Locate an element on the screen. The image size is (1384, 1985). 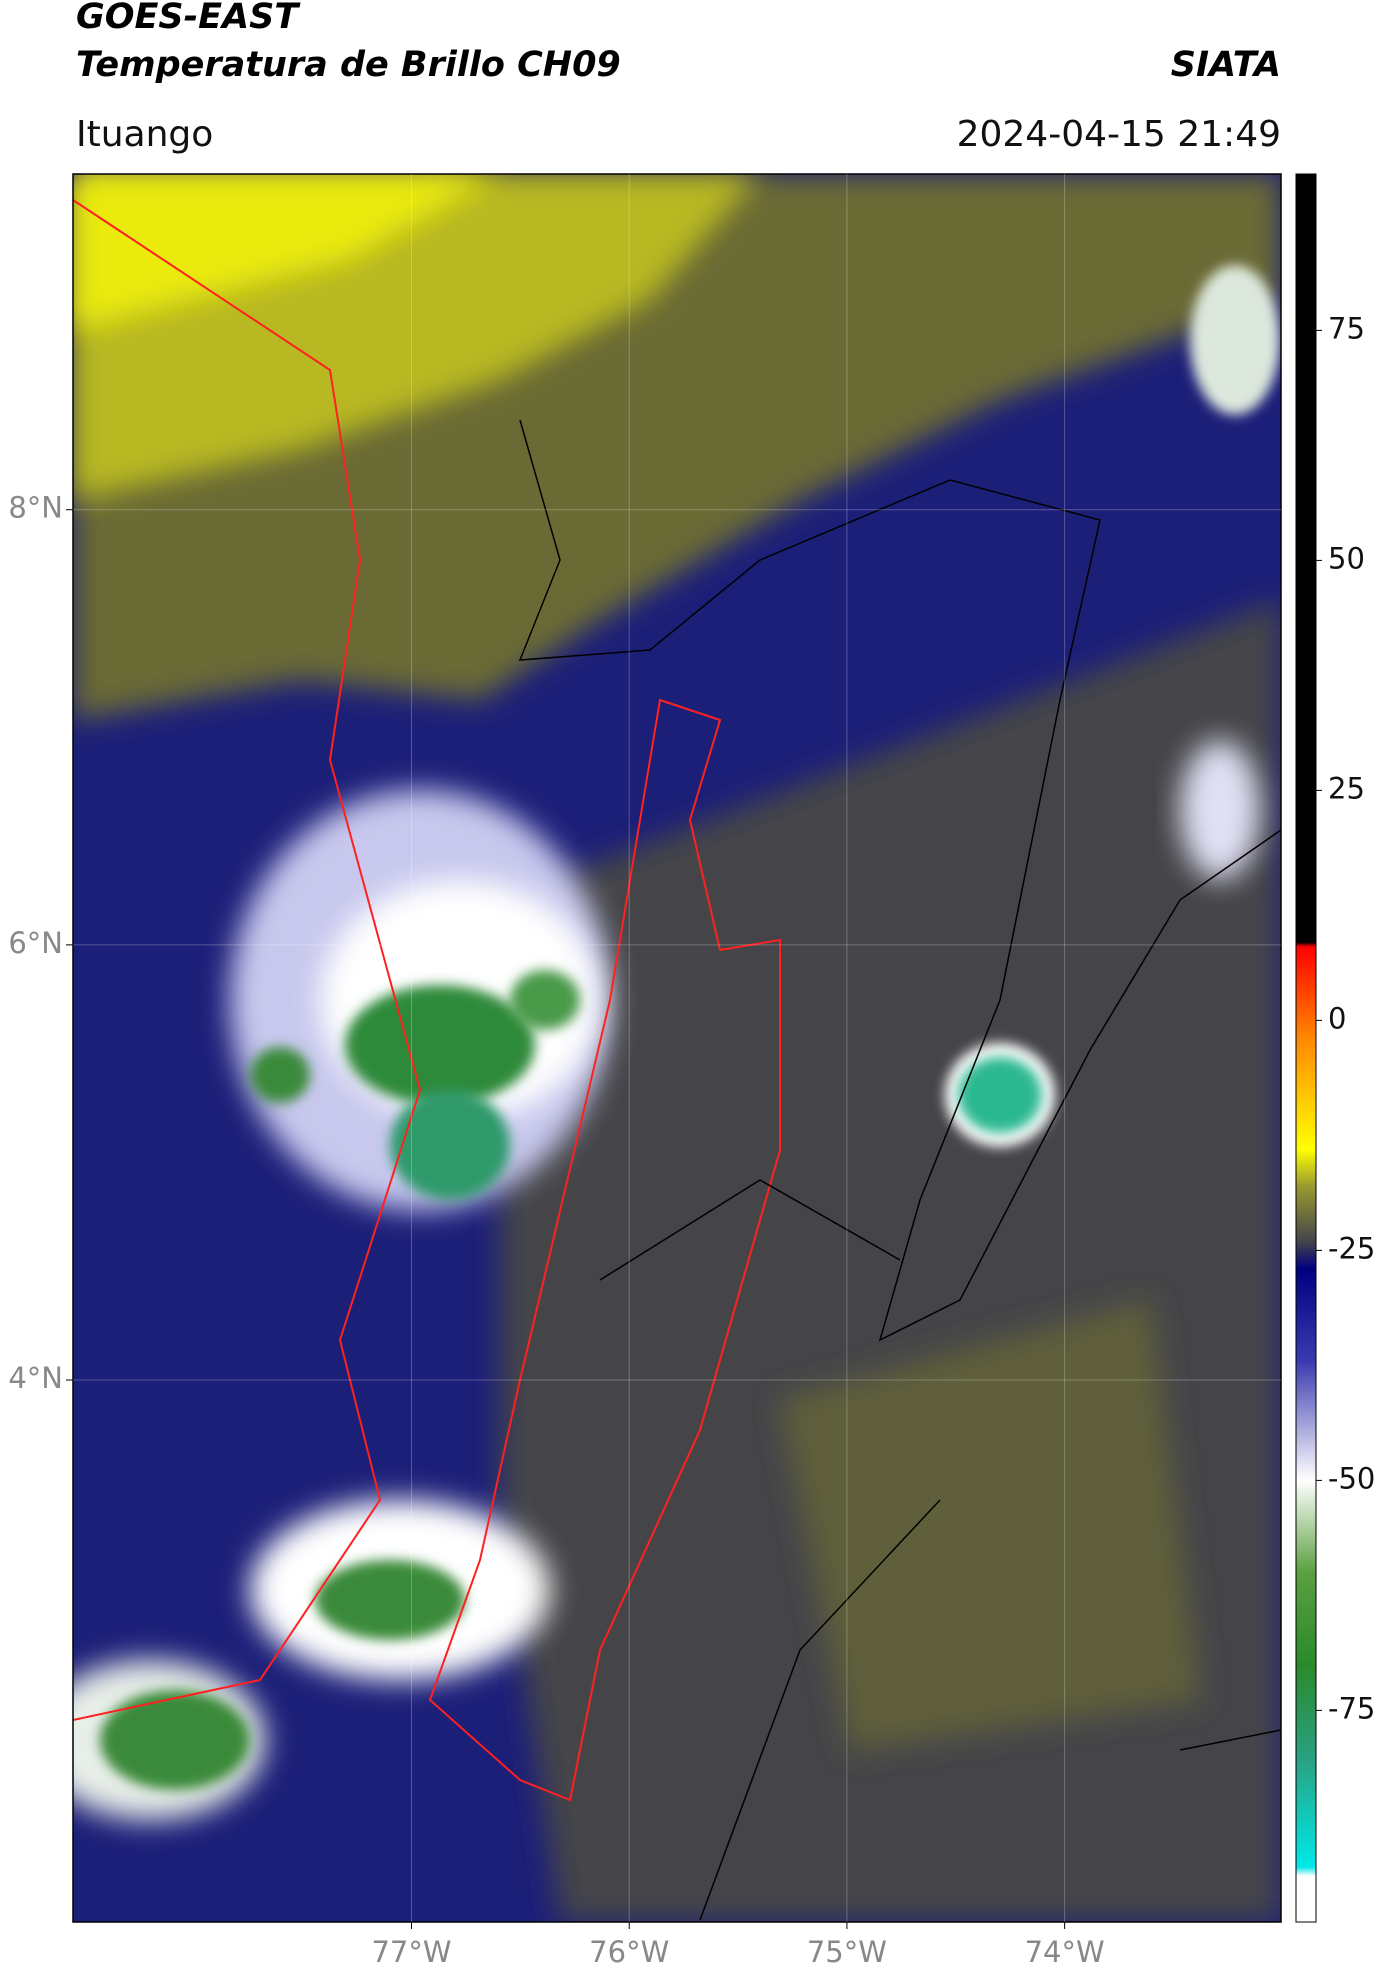
y-tick-label: 8°N is located at coordinates (35, 508).